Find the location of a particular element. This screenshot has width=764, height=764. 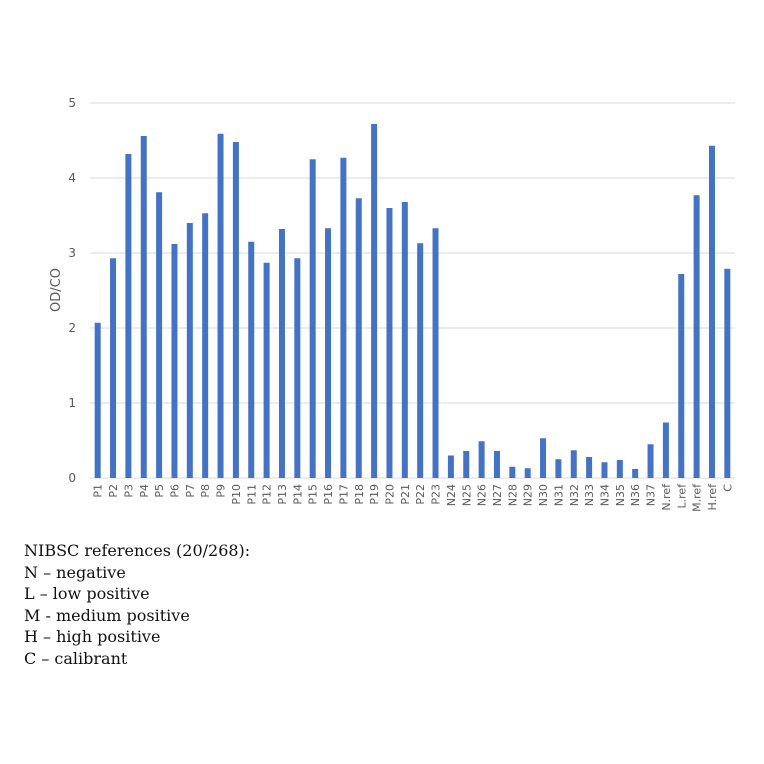

bar-n28 is located at coordinates (512, 472).